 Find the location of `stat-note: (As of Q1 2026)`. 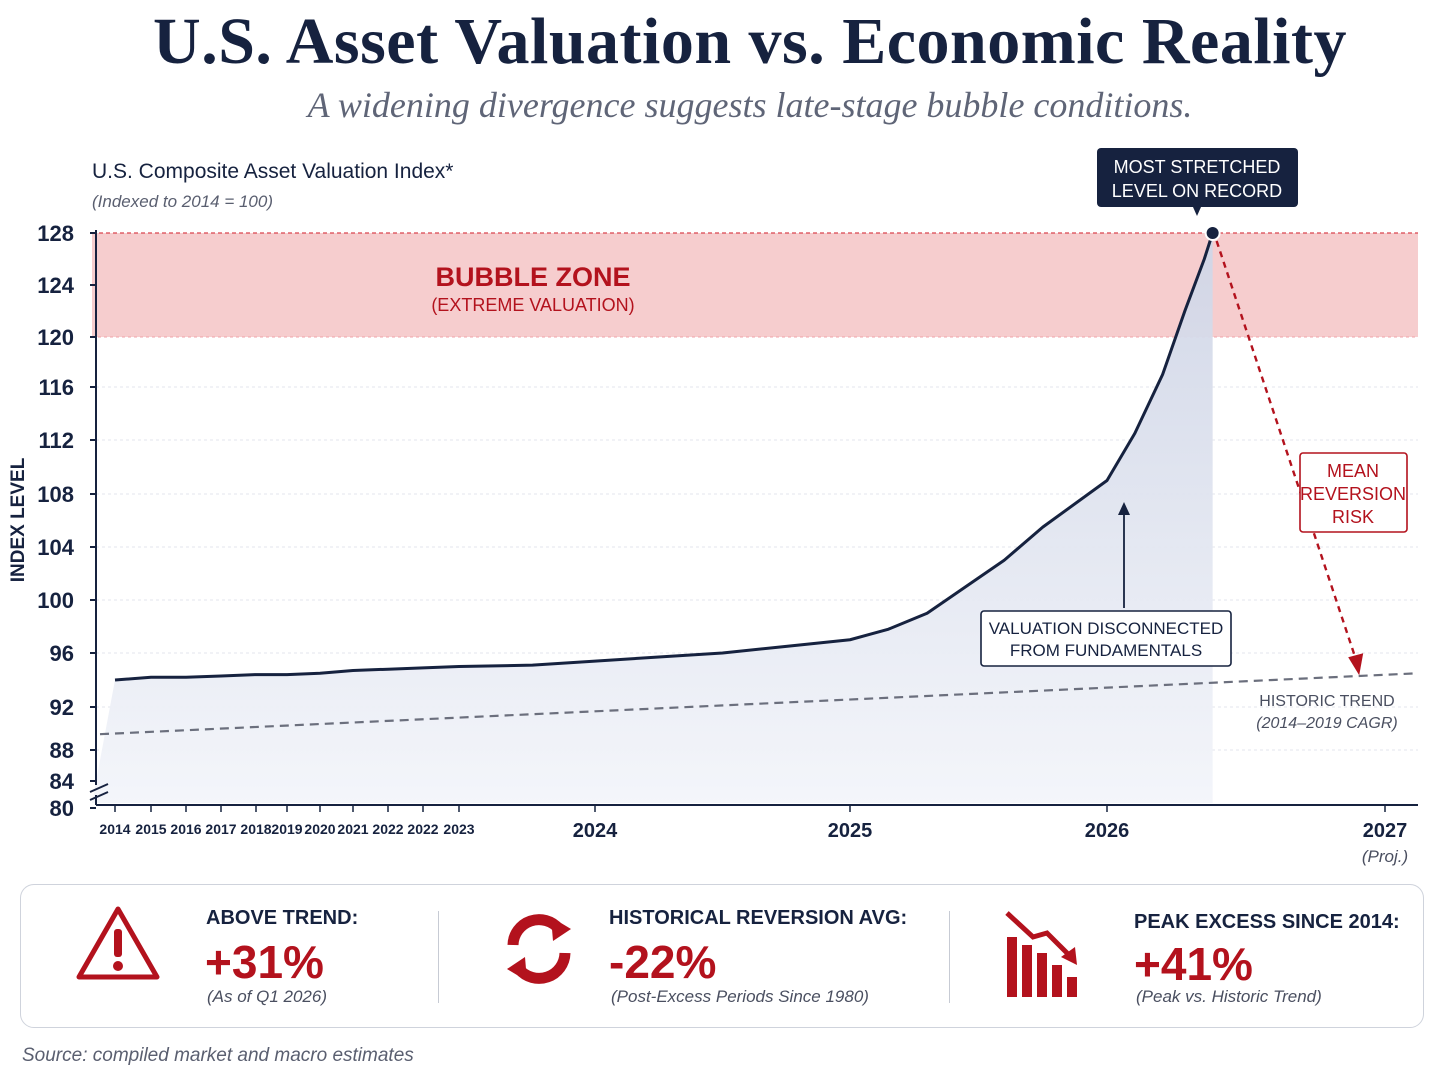

stat-note: (As of Q1 2026) is located at coordinates (267, 996).